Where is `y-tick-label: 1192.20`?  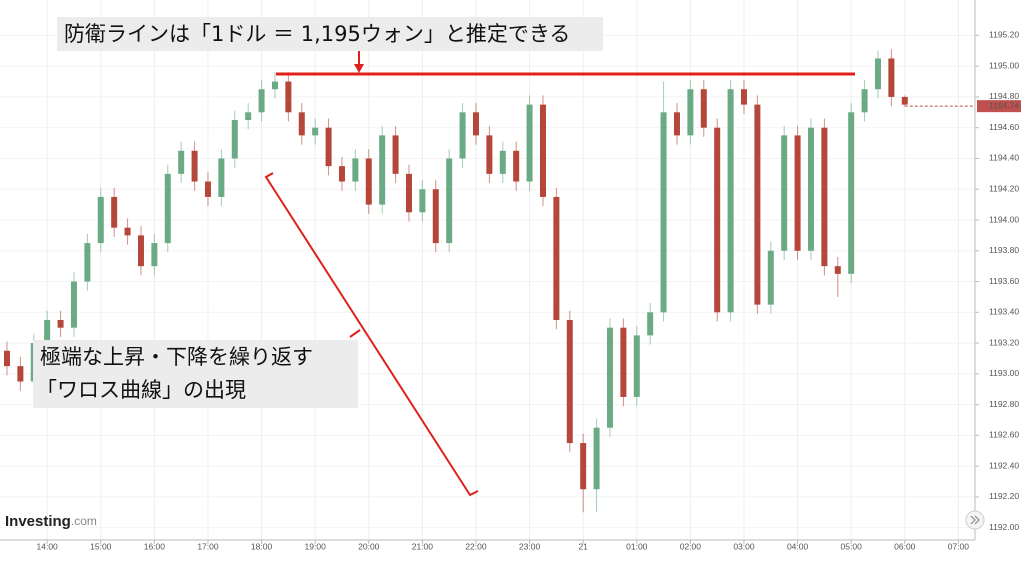 y-tick-label: 1192.20 is located at coordinates (1004, 496).